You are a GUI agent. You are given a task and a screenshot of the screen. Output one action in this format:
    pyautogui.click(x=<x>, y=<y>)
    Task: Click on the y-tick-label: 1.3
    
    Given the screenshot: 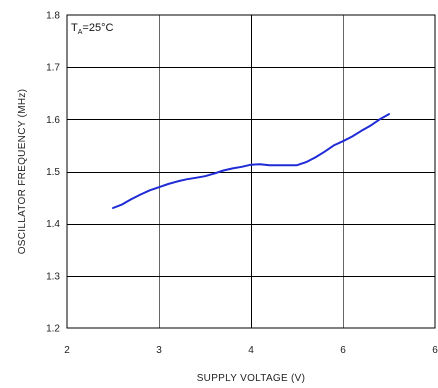 What is the action you would take?
    pyautogui.click(x=53, y=276)
    